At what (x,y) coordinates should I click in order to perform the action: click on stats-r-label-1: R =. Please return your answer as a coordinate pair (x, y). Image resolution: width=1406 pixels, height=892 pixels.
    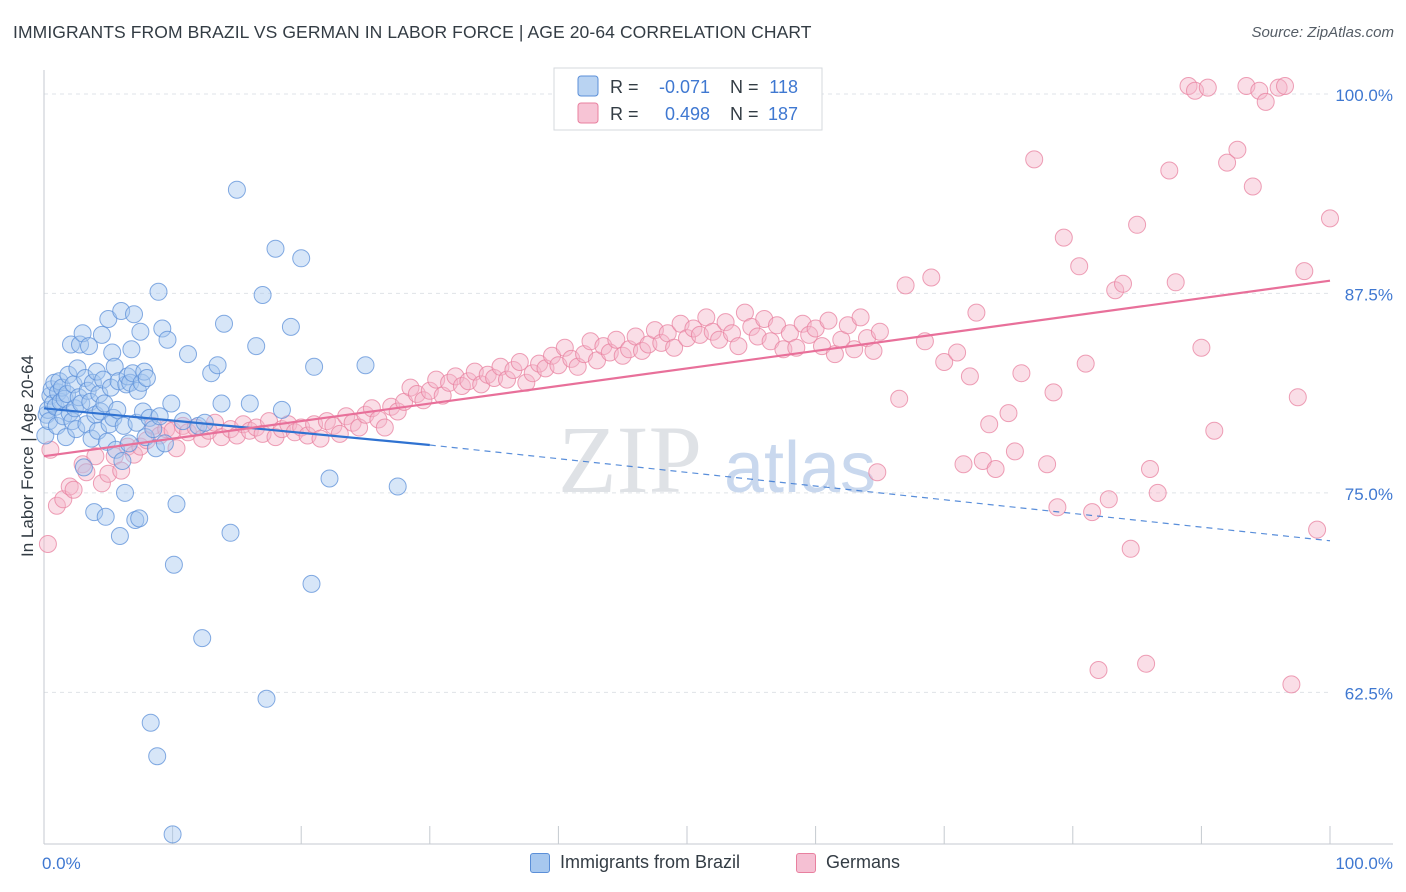
    Looking at the image, I should click on (624, 87).